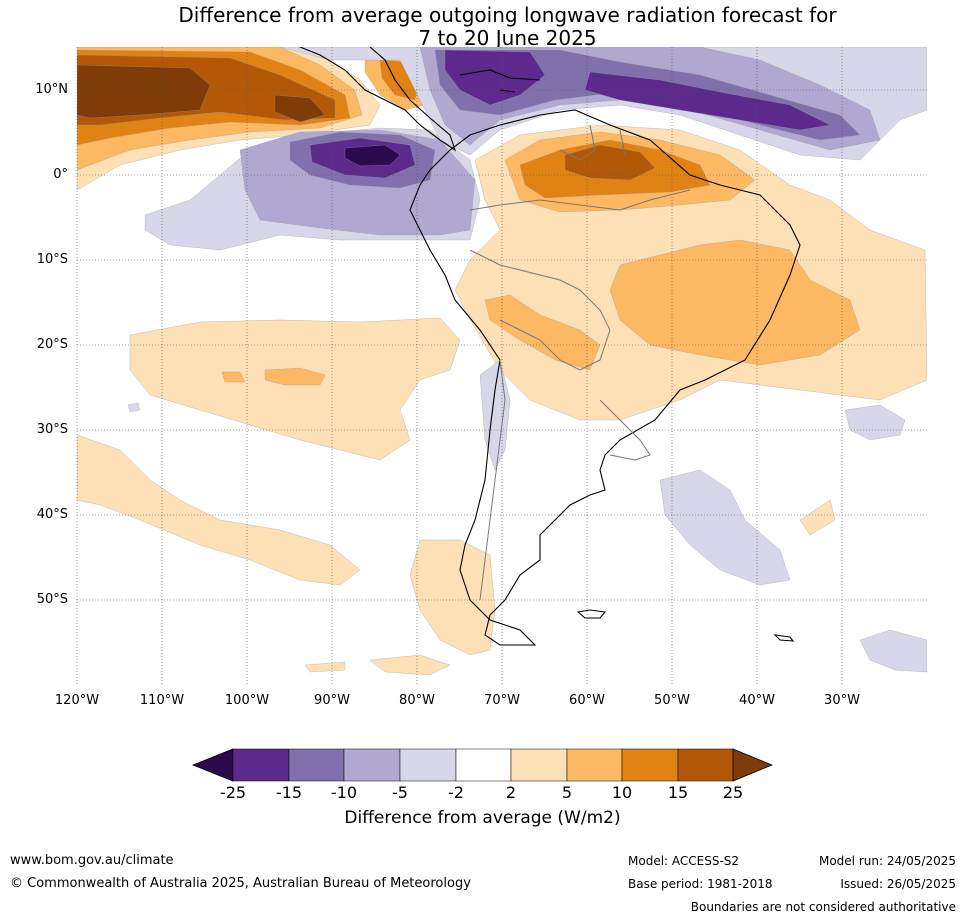 This screenshot has height=919, width=965. What do you see at coordinates (332, 700) in the screenshot?
I see `lon-label: 90°W` at bounding box center [332, 700].